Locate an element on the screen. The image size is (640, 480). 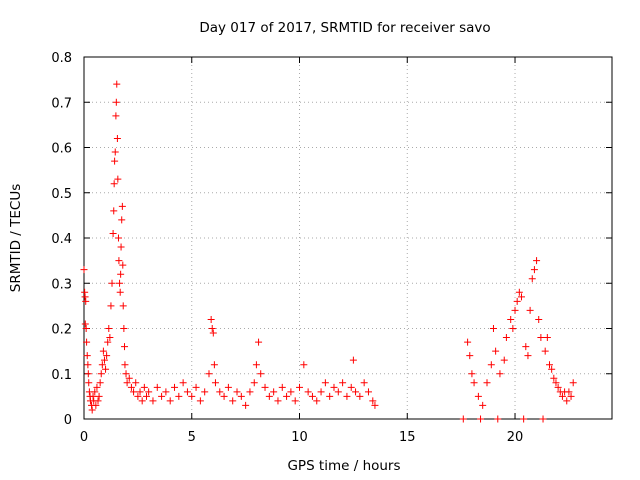
y-tick-label: 0.4 is located at coordinates (61, 239).